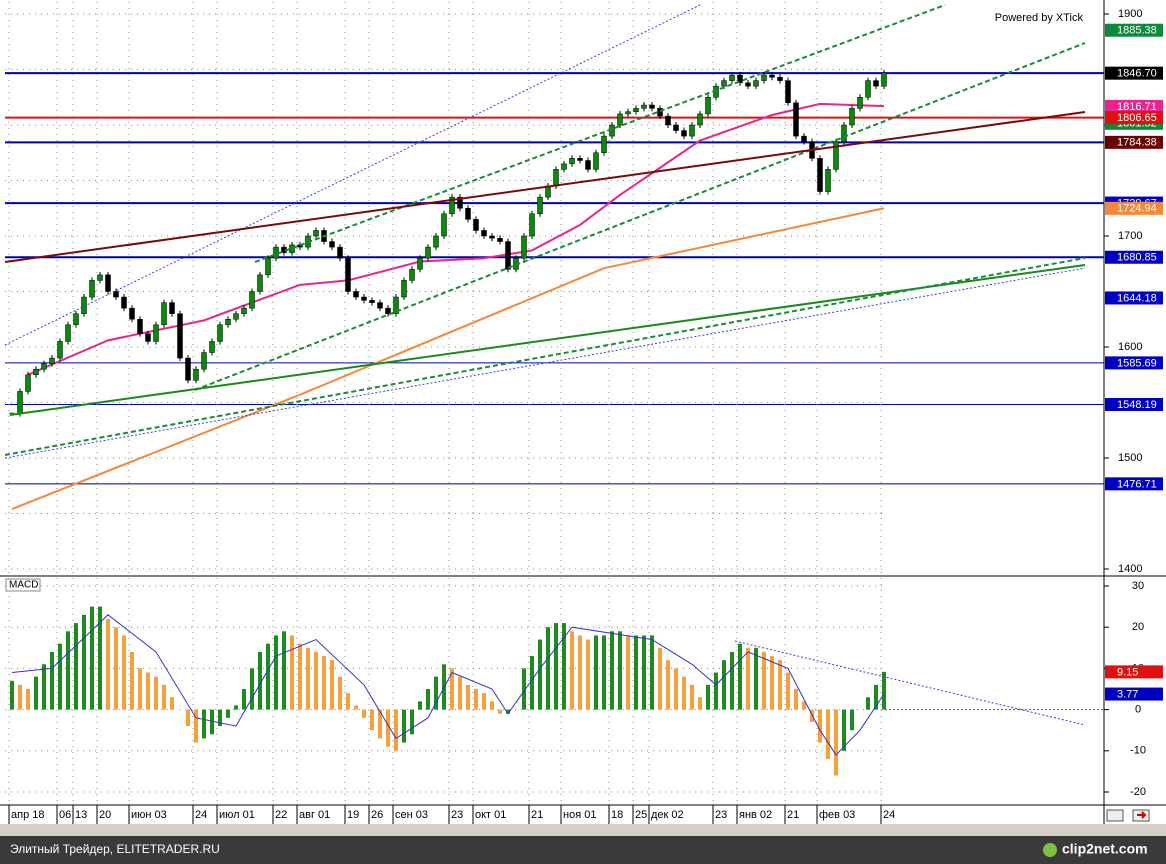 This screenshot has height=864, width=1166. What do you see at coordinates (1050, 850) in the screenshot?
I see `logo-icon` at bounding box center [1050, 850].